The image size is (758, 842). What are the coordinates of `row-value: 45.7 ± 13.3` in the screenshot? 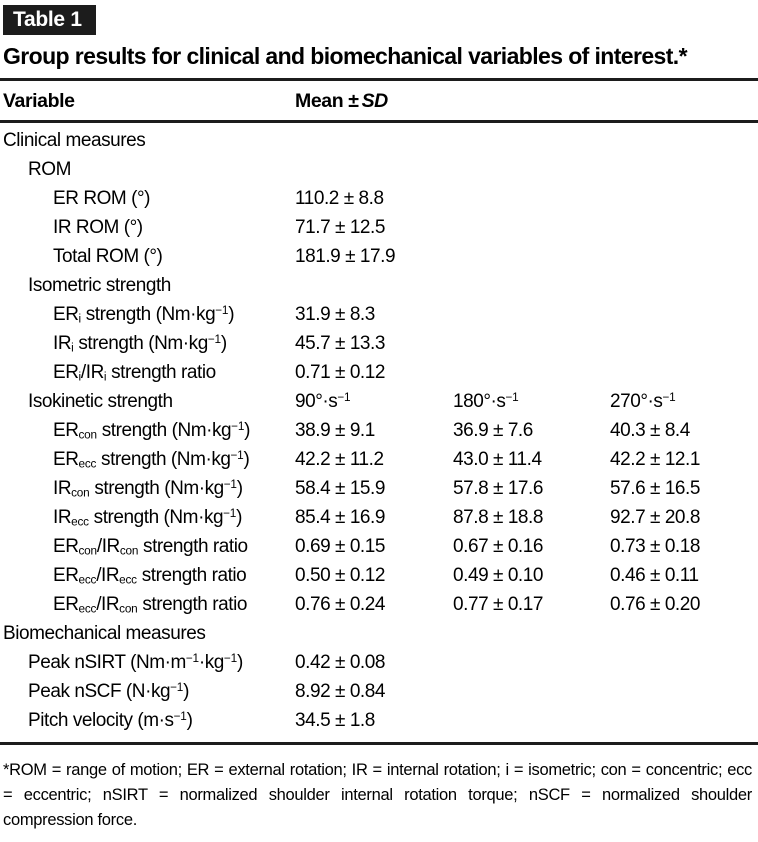 It's located at (340, 344).